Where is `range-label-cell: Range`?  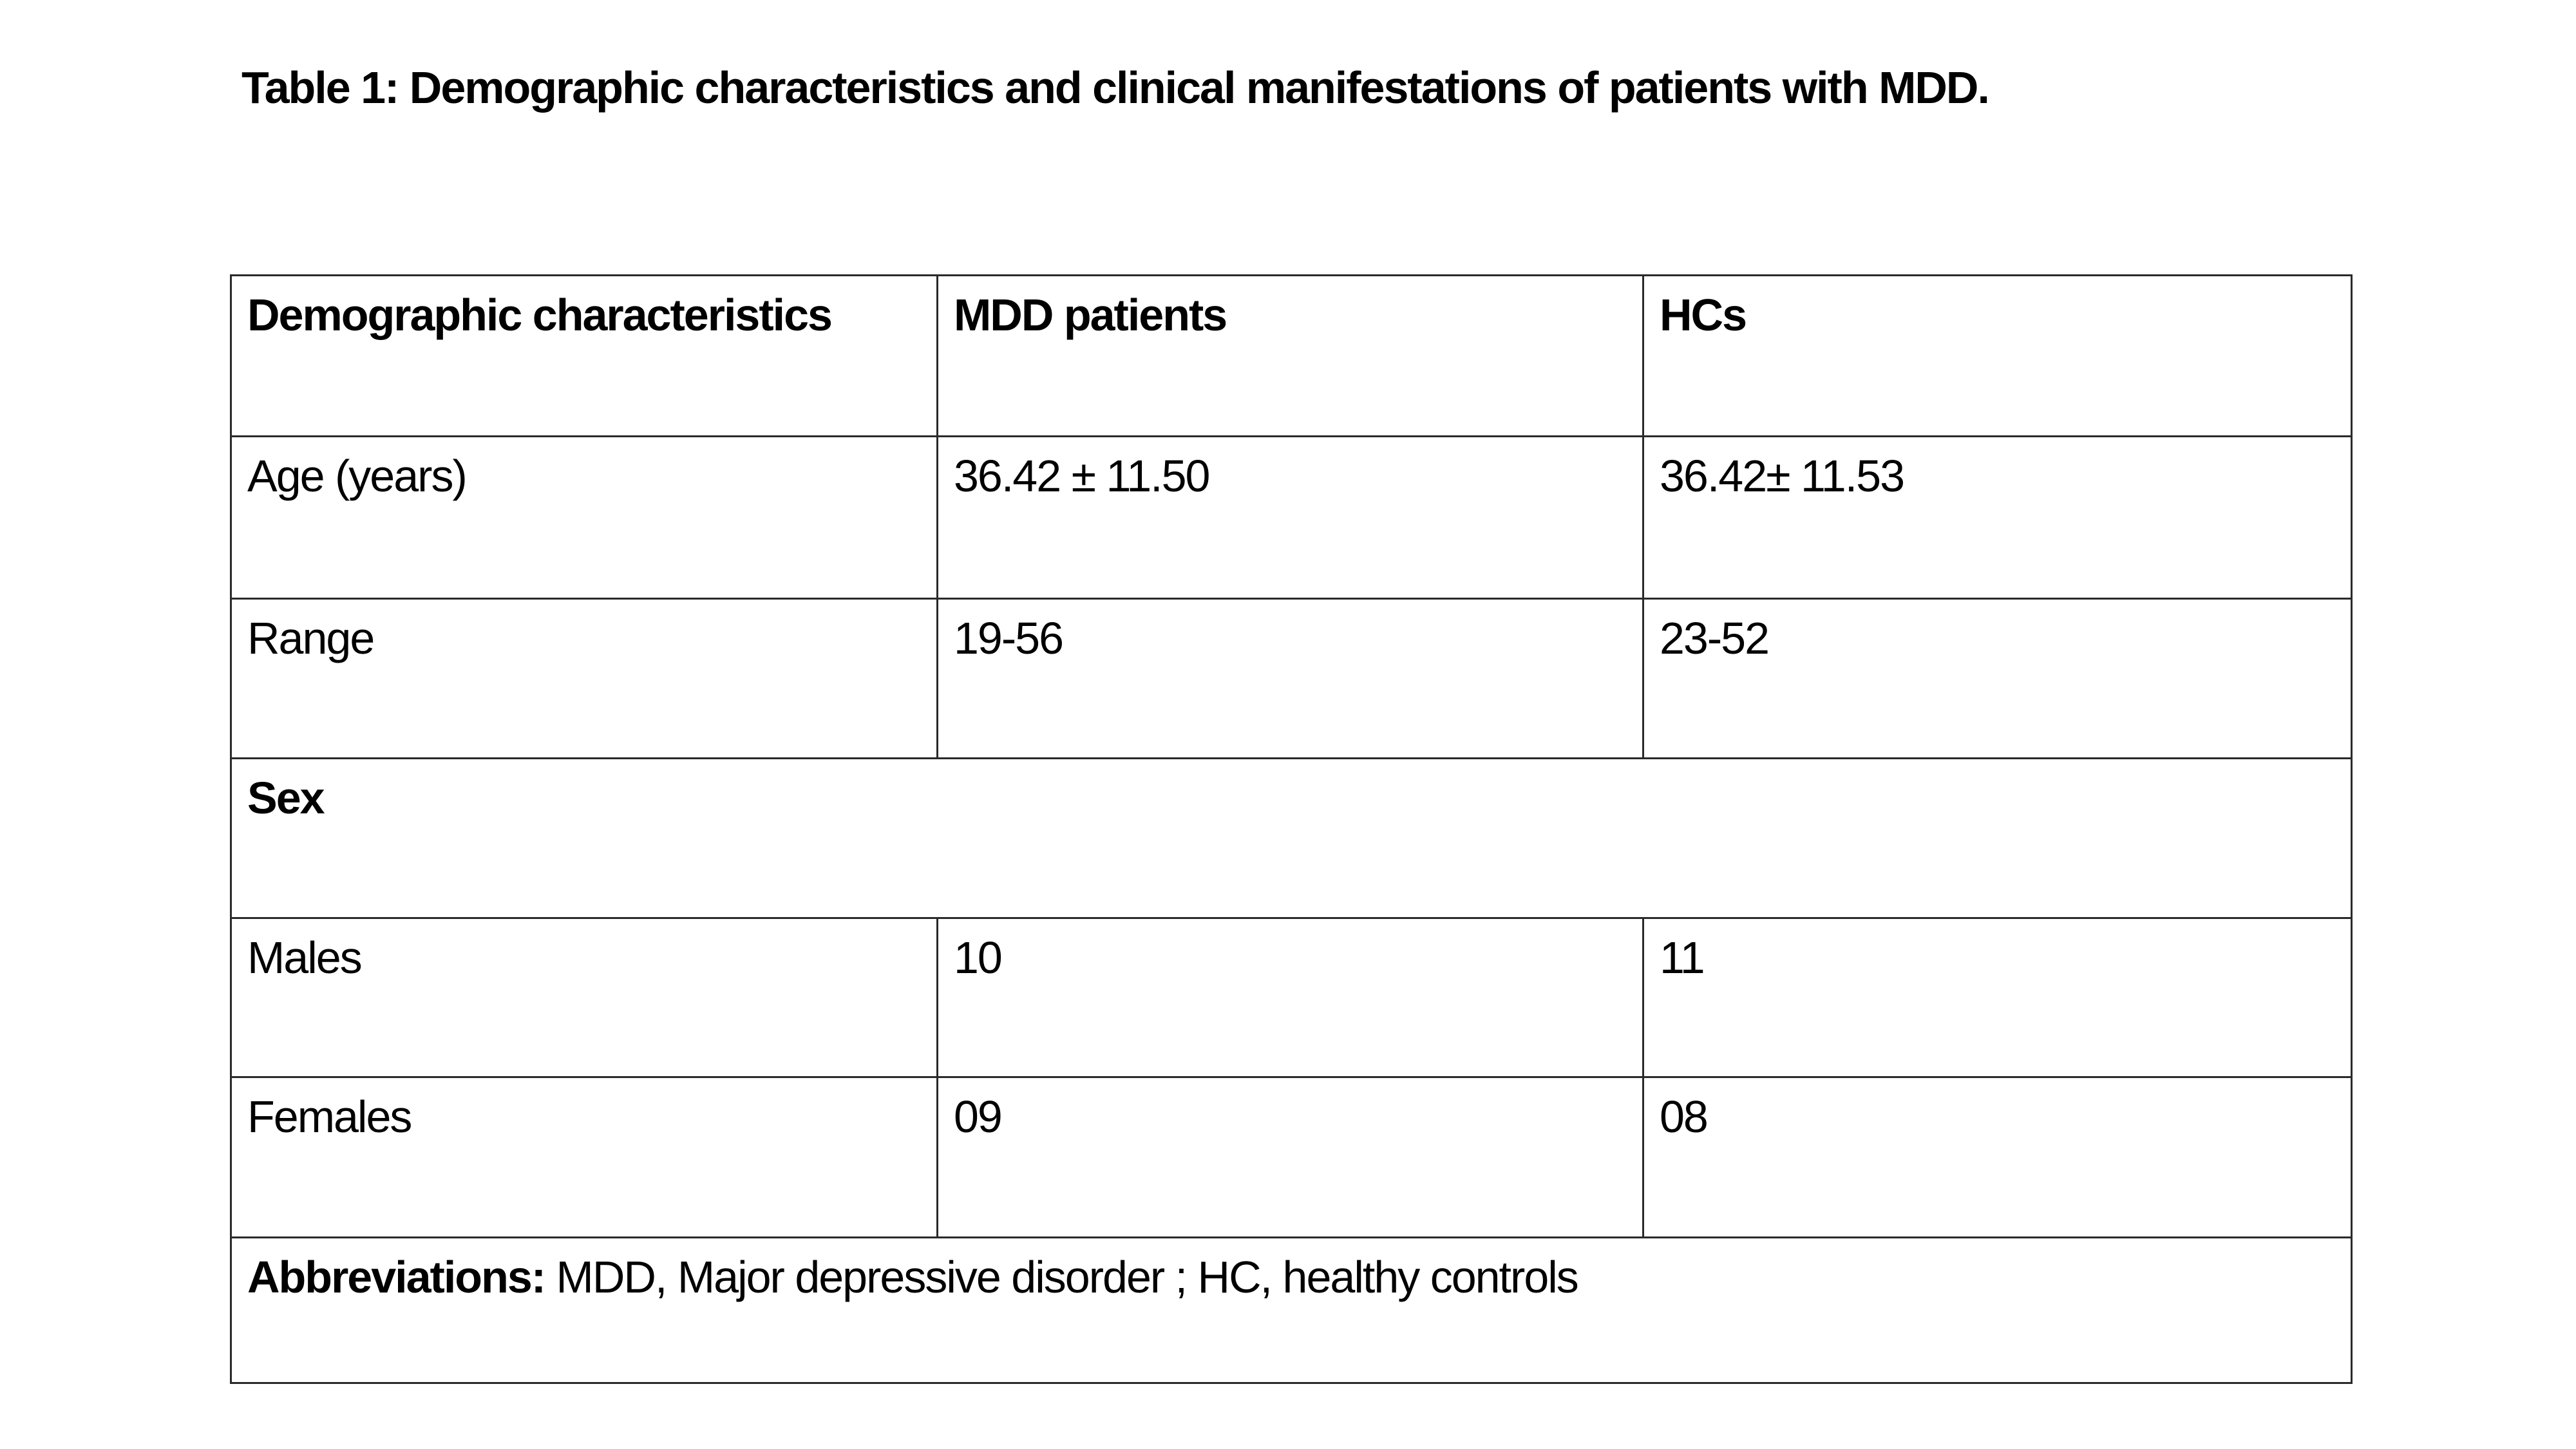 range-label-cell: Range is located at coordinates (584, 679).